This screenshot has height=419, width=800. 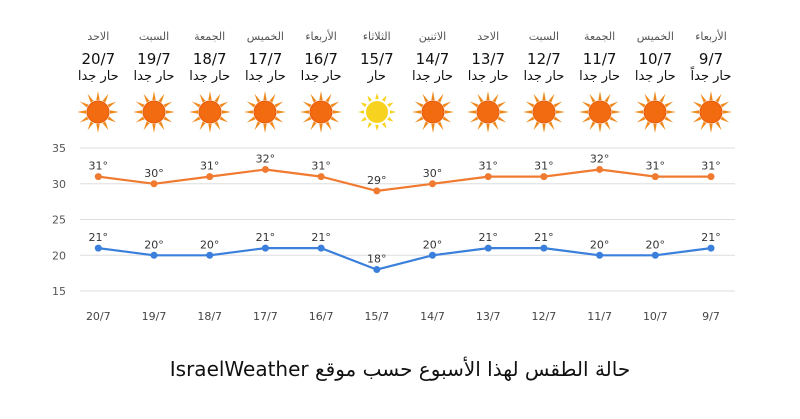 I want to click on x-tick-label: 12/7, so click(x=544, y=316).